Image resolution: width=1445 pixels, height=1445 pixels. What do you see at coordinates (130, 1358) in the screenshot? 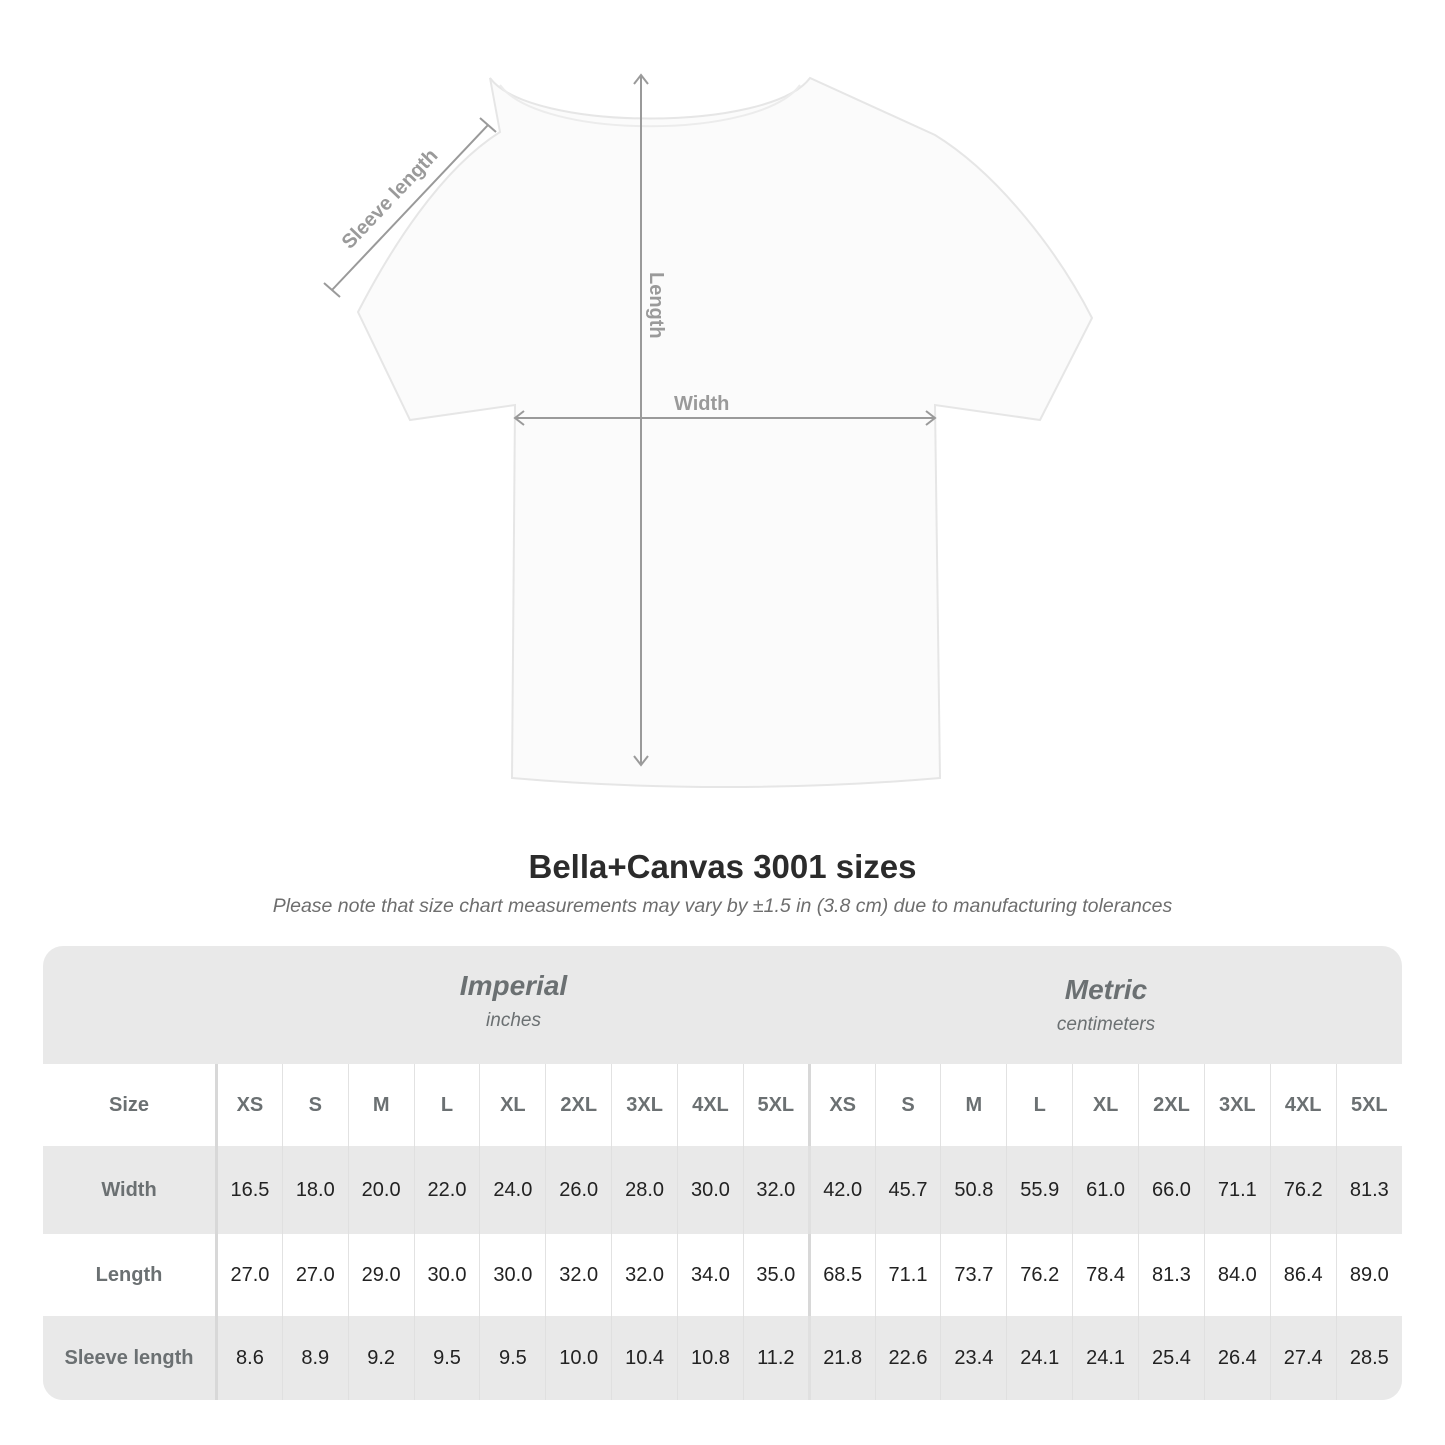
I see `row-label: Sleeve length` at bounding box center [130, 1358].